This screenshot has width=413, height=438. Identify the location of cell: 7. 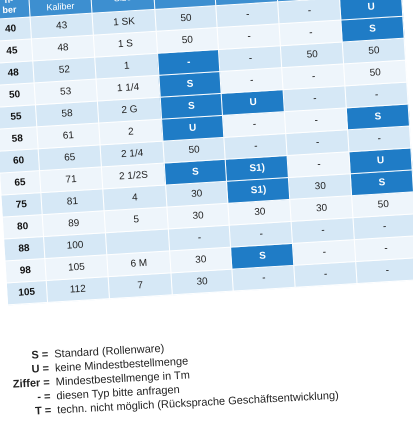
(140, 285).